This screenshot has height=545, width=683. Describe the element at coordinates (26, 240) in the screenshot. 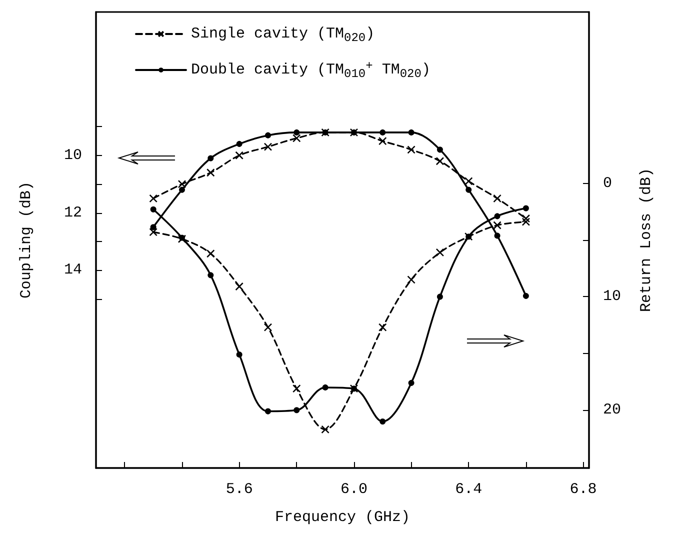

I see `y-axis-title: Coupling (dB)` at that location.